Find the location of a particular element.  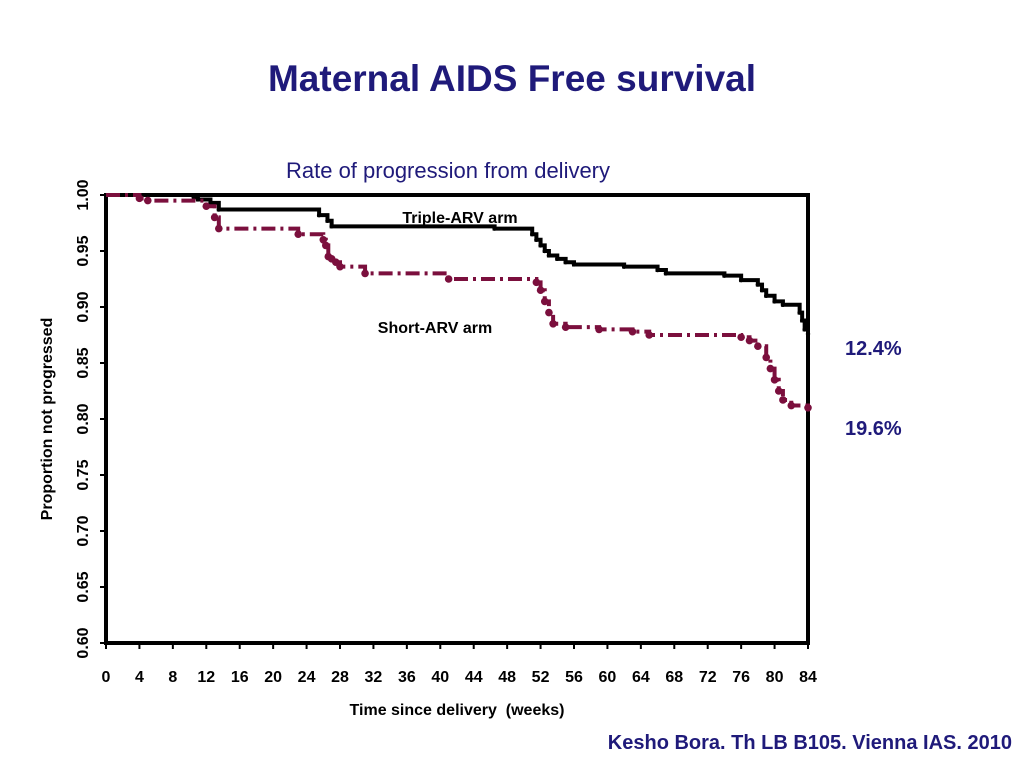

y-tick-label: 1.00 is located at coordinates (83, 194).